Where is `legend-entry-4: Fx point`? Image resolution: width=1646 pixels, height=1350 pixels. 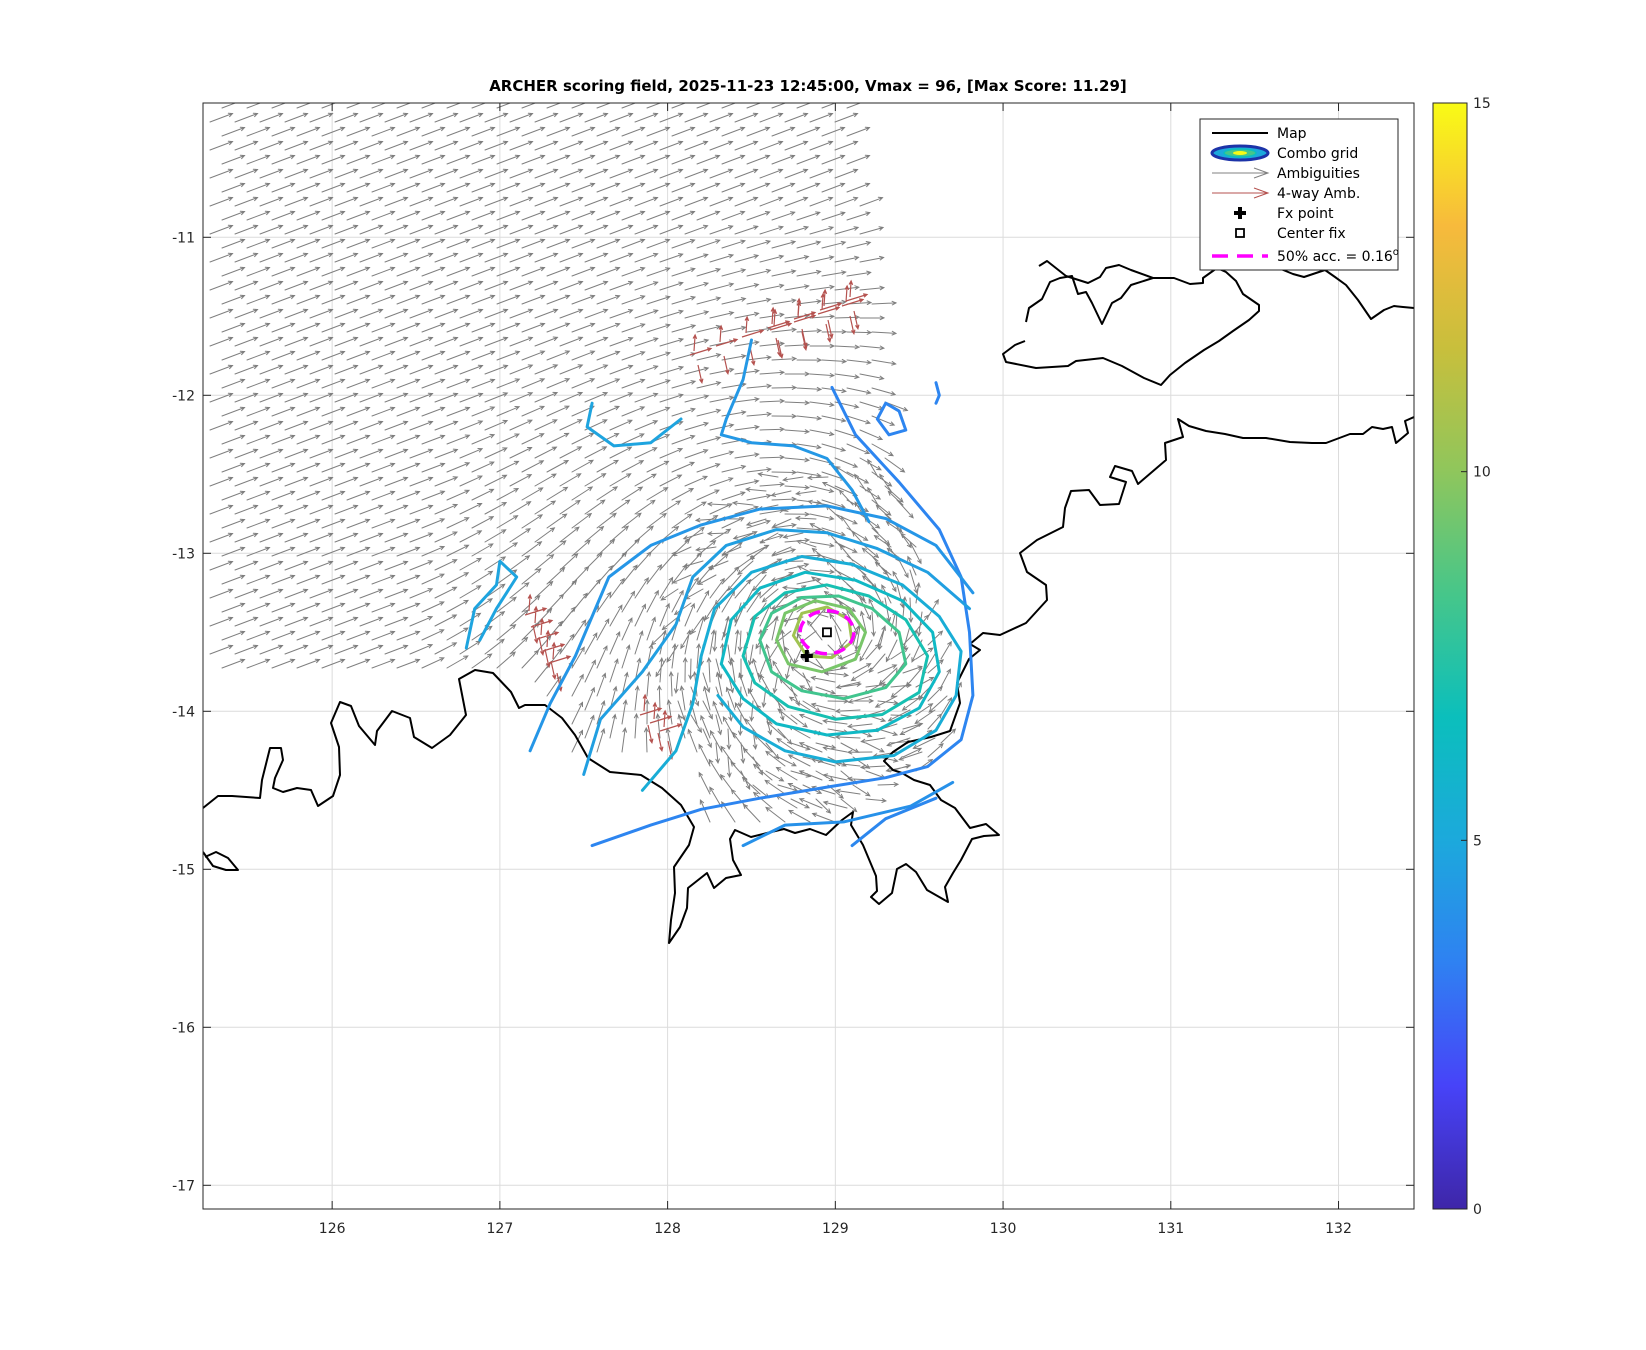
legend-entry-4: Fx point is located at coordinates (1284, 214).